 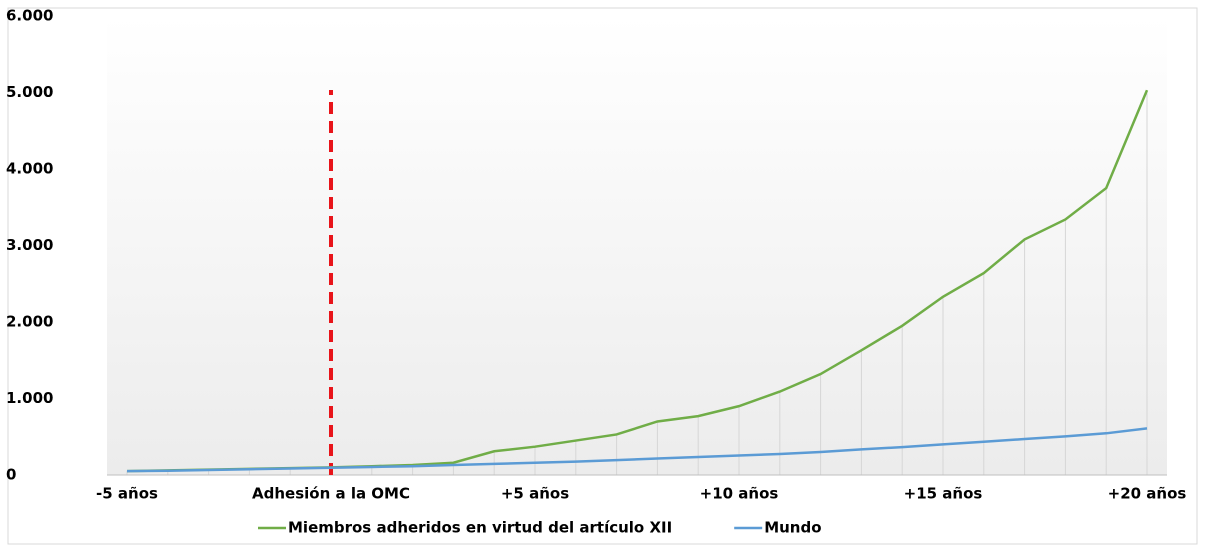 What do you see at coordinates (29, 92) in the screenshot?
I see `y-tick-label: 5.000` at bounding box center [29, 92].